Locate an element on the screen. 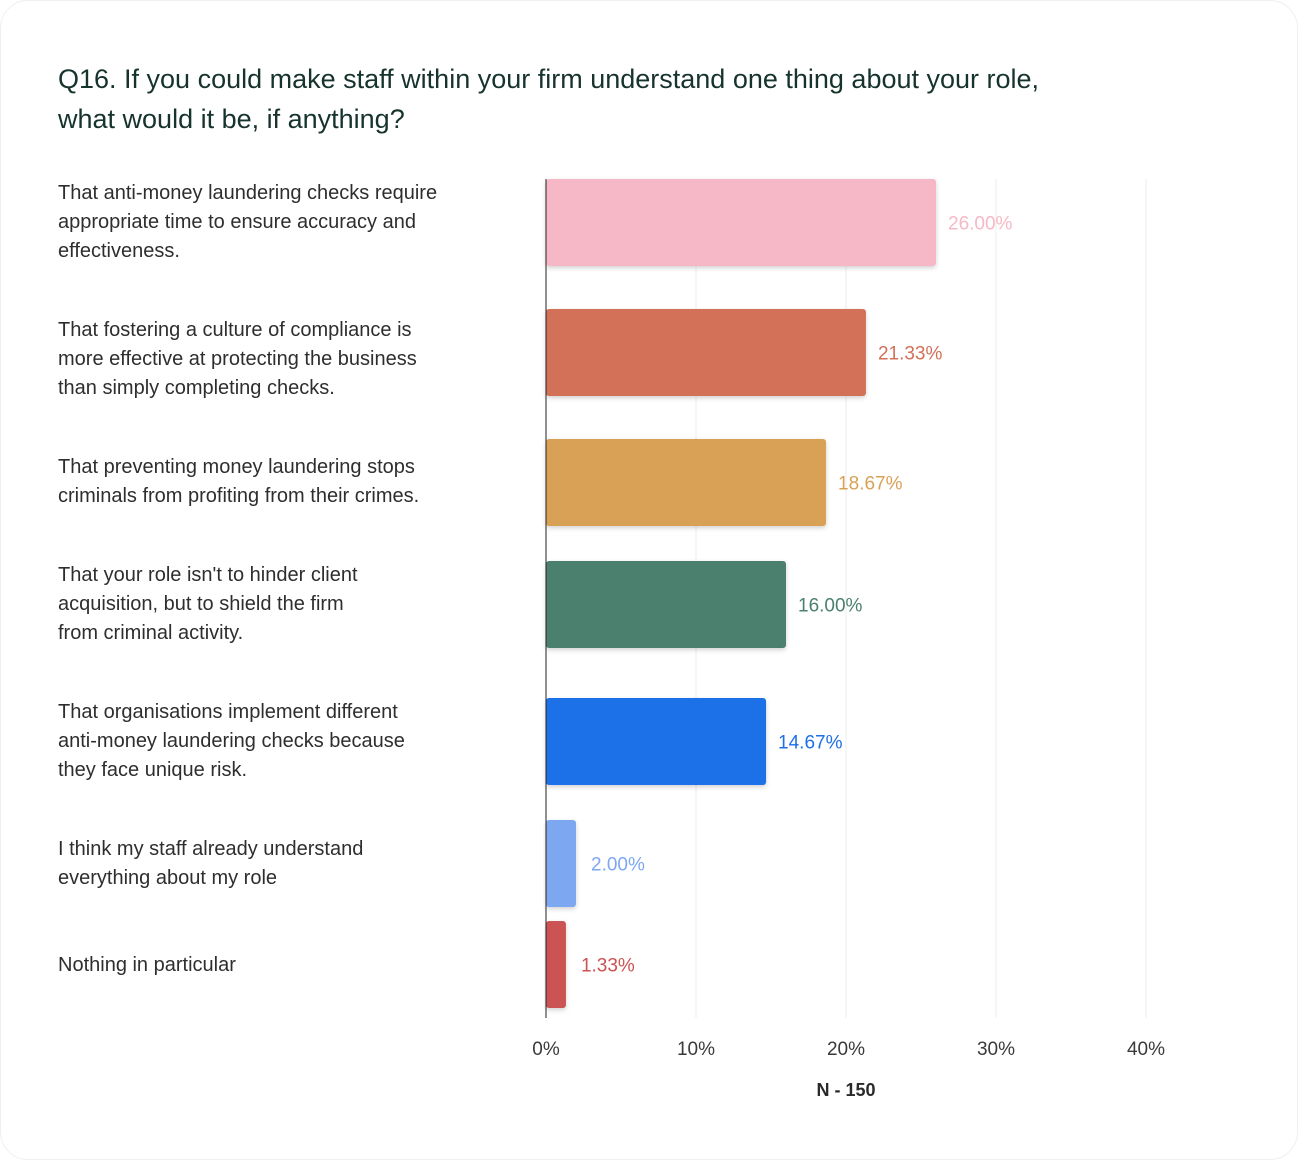 This screenshot has height=1160, width=1298. value-label: 26.00% is located at coordinates (980, 224).